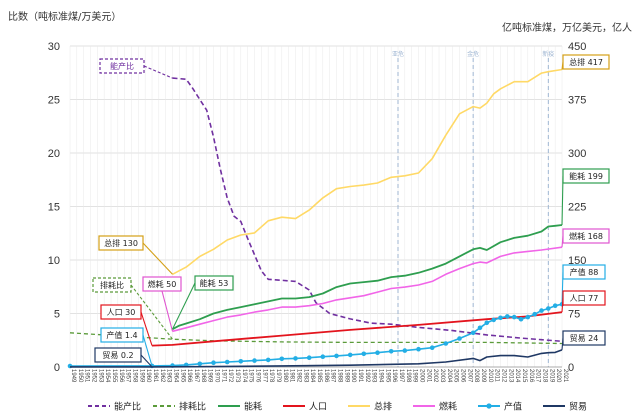  I want to click on x-tick-label: 1955, so click(114, 376).